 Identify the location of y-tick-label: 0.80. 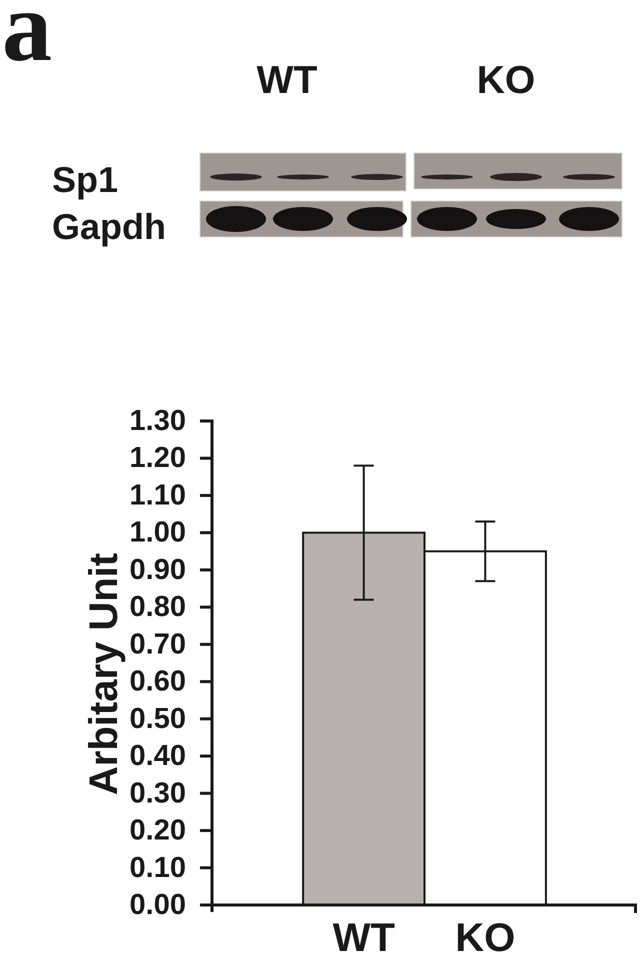
(158, 607).